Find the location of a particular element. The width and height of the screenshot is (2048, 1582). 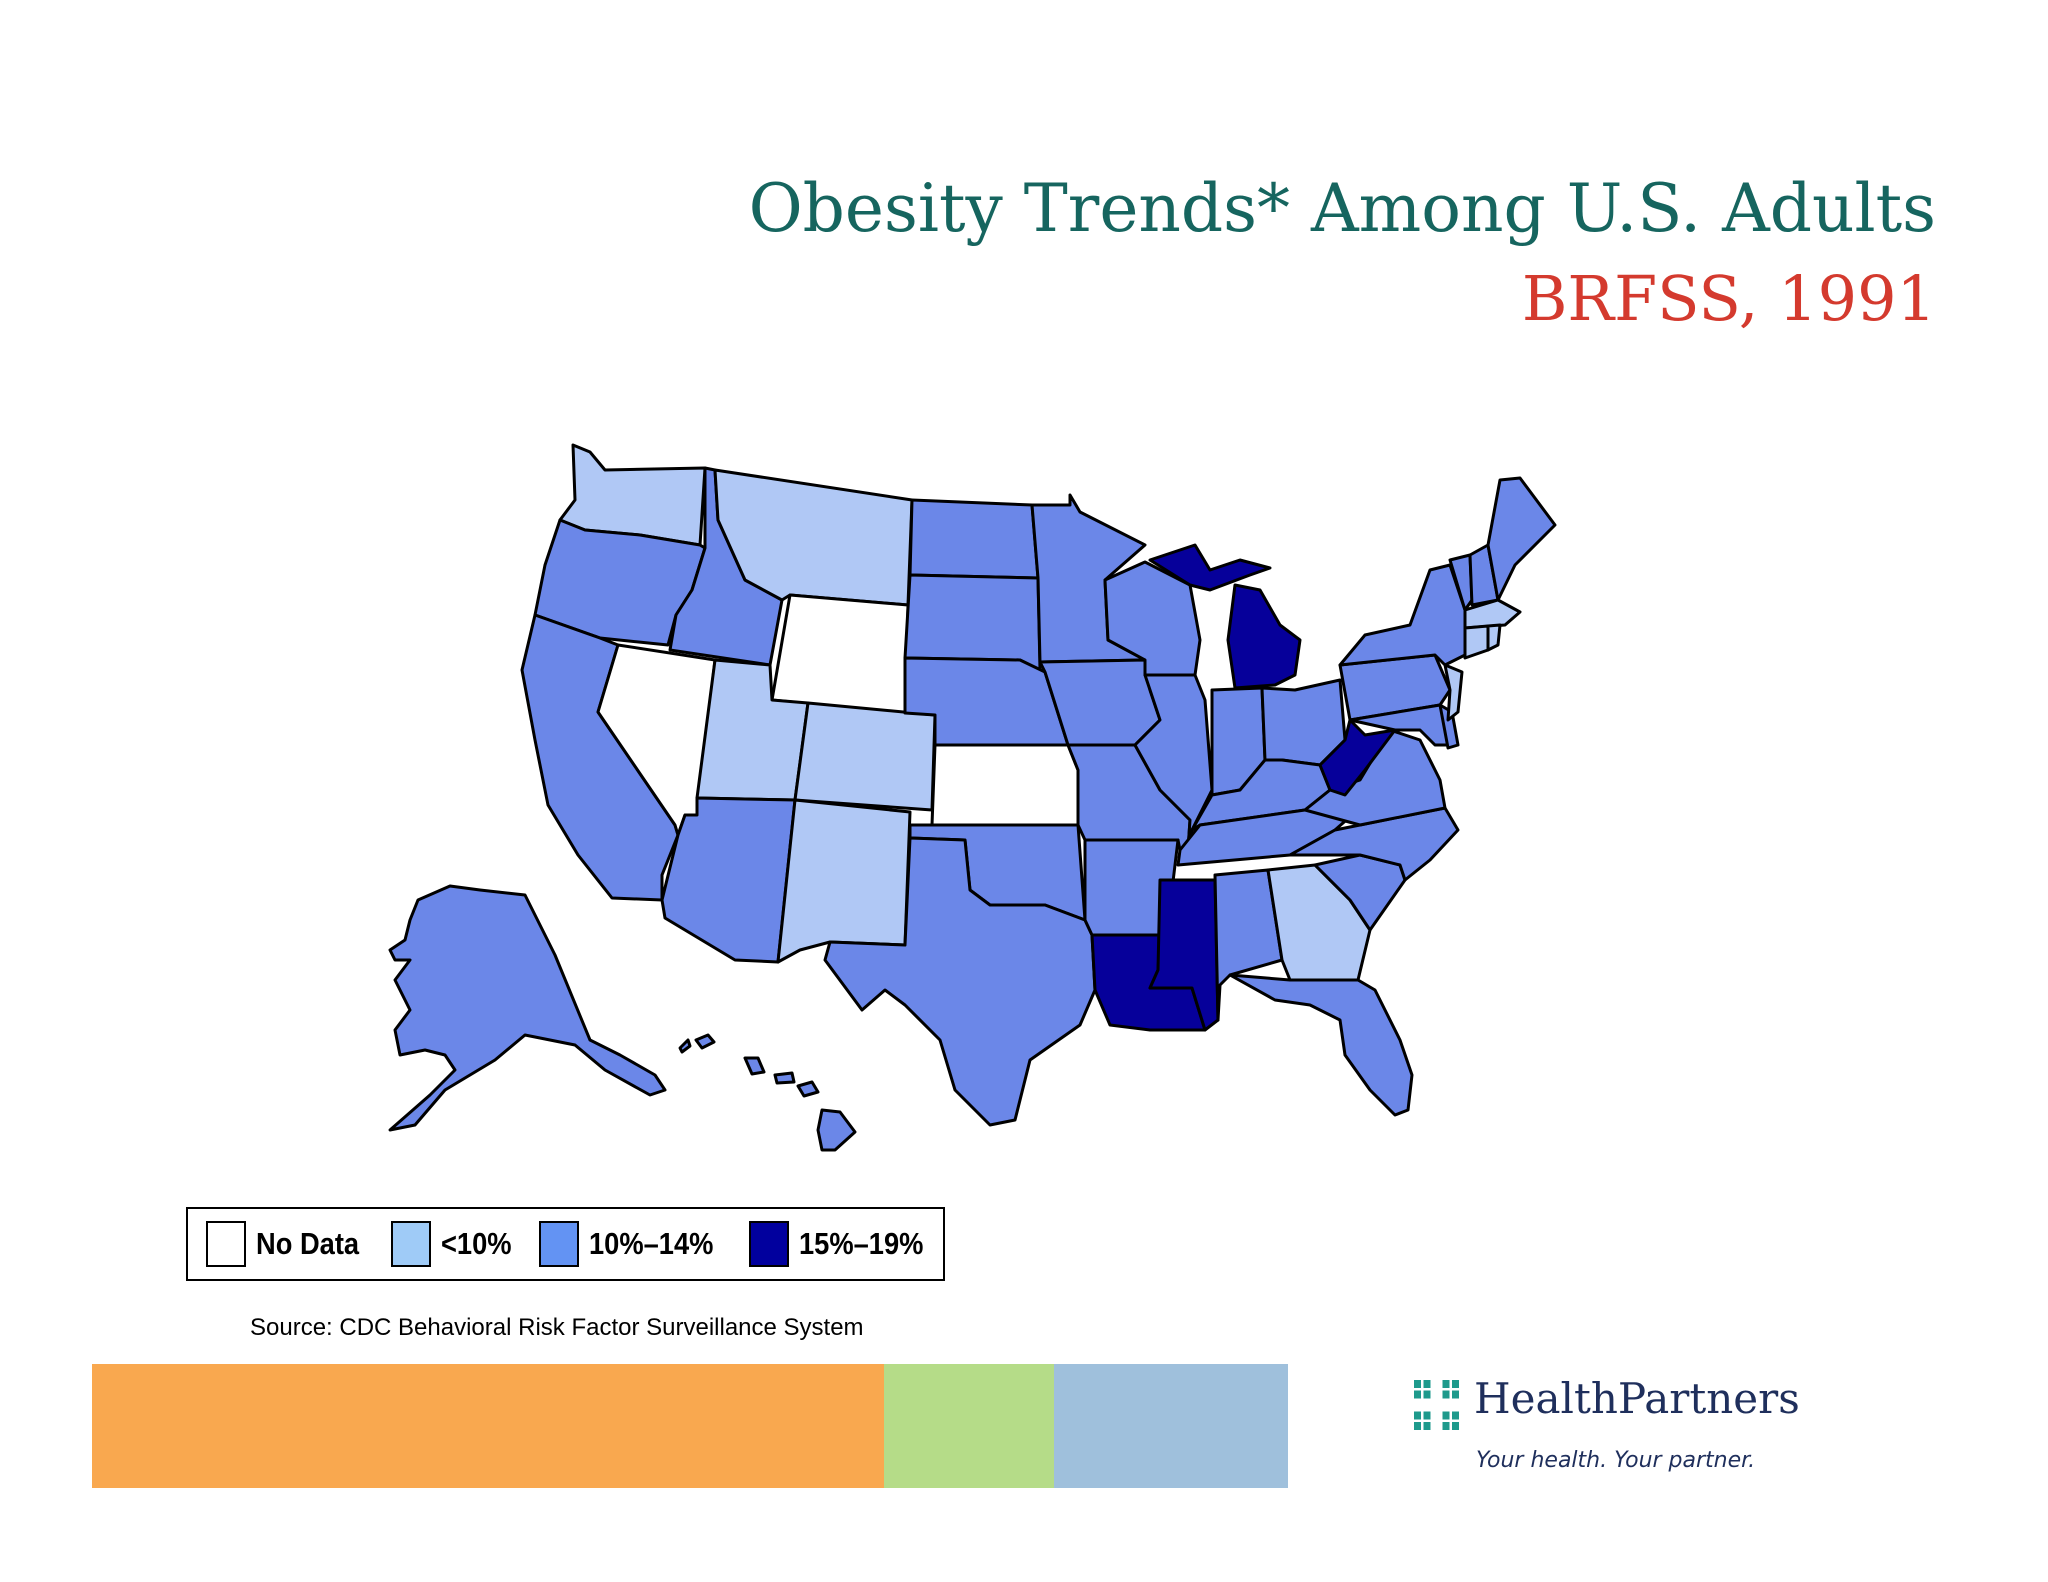

logo-name: HealthPartners is located at coordinates (1637, 1398).